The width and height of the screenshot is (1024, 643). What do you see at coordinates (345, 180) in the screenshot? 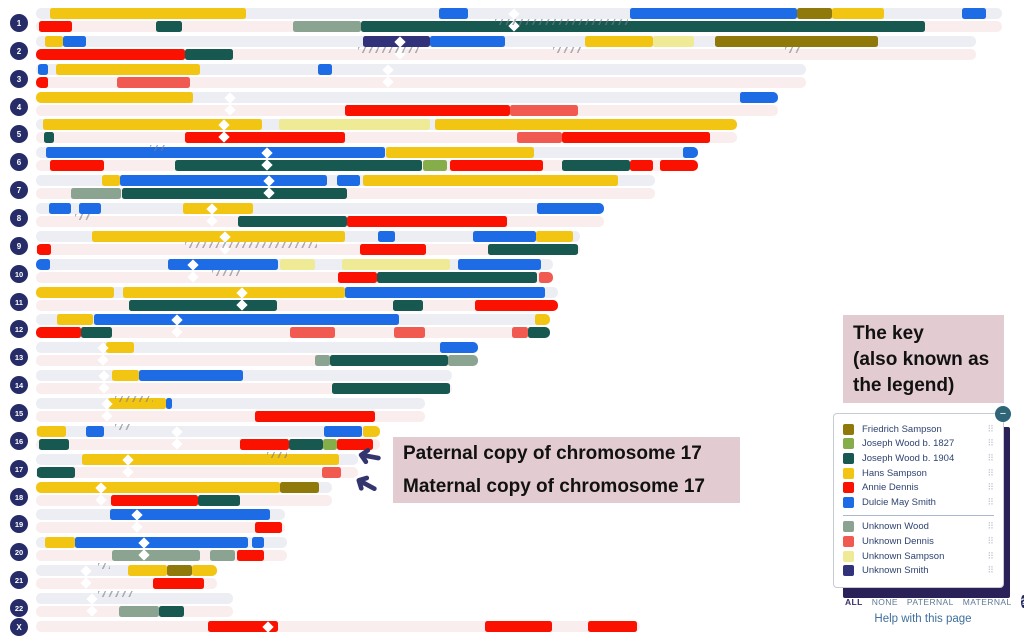
I see `chromosome-7-paternal-bar` at bounding box center [345, 180].